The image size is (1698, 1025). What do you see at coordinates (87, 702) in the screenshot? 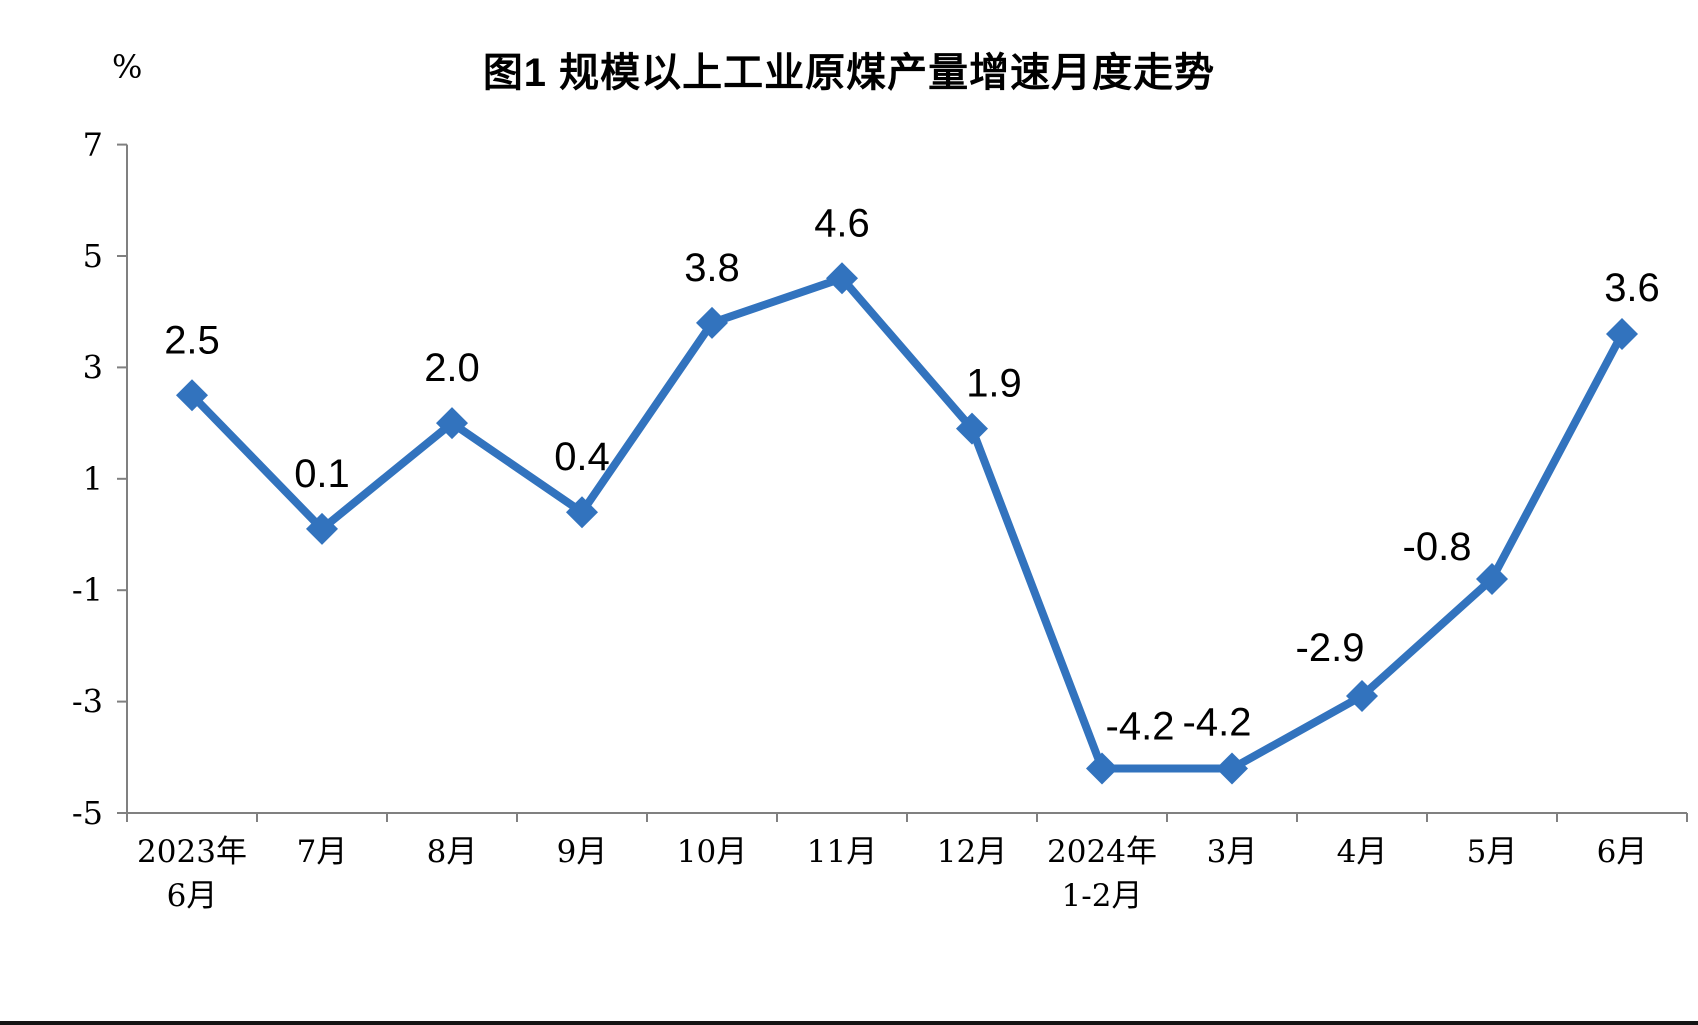
I see `y-tick-label: -3` at bounding box center [87, 702].